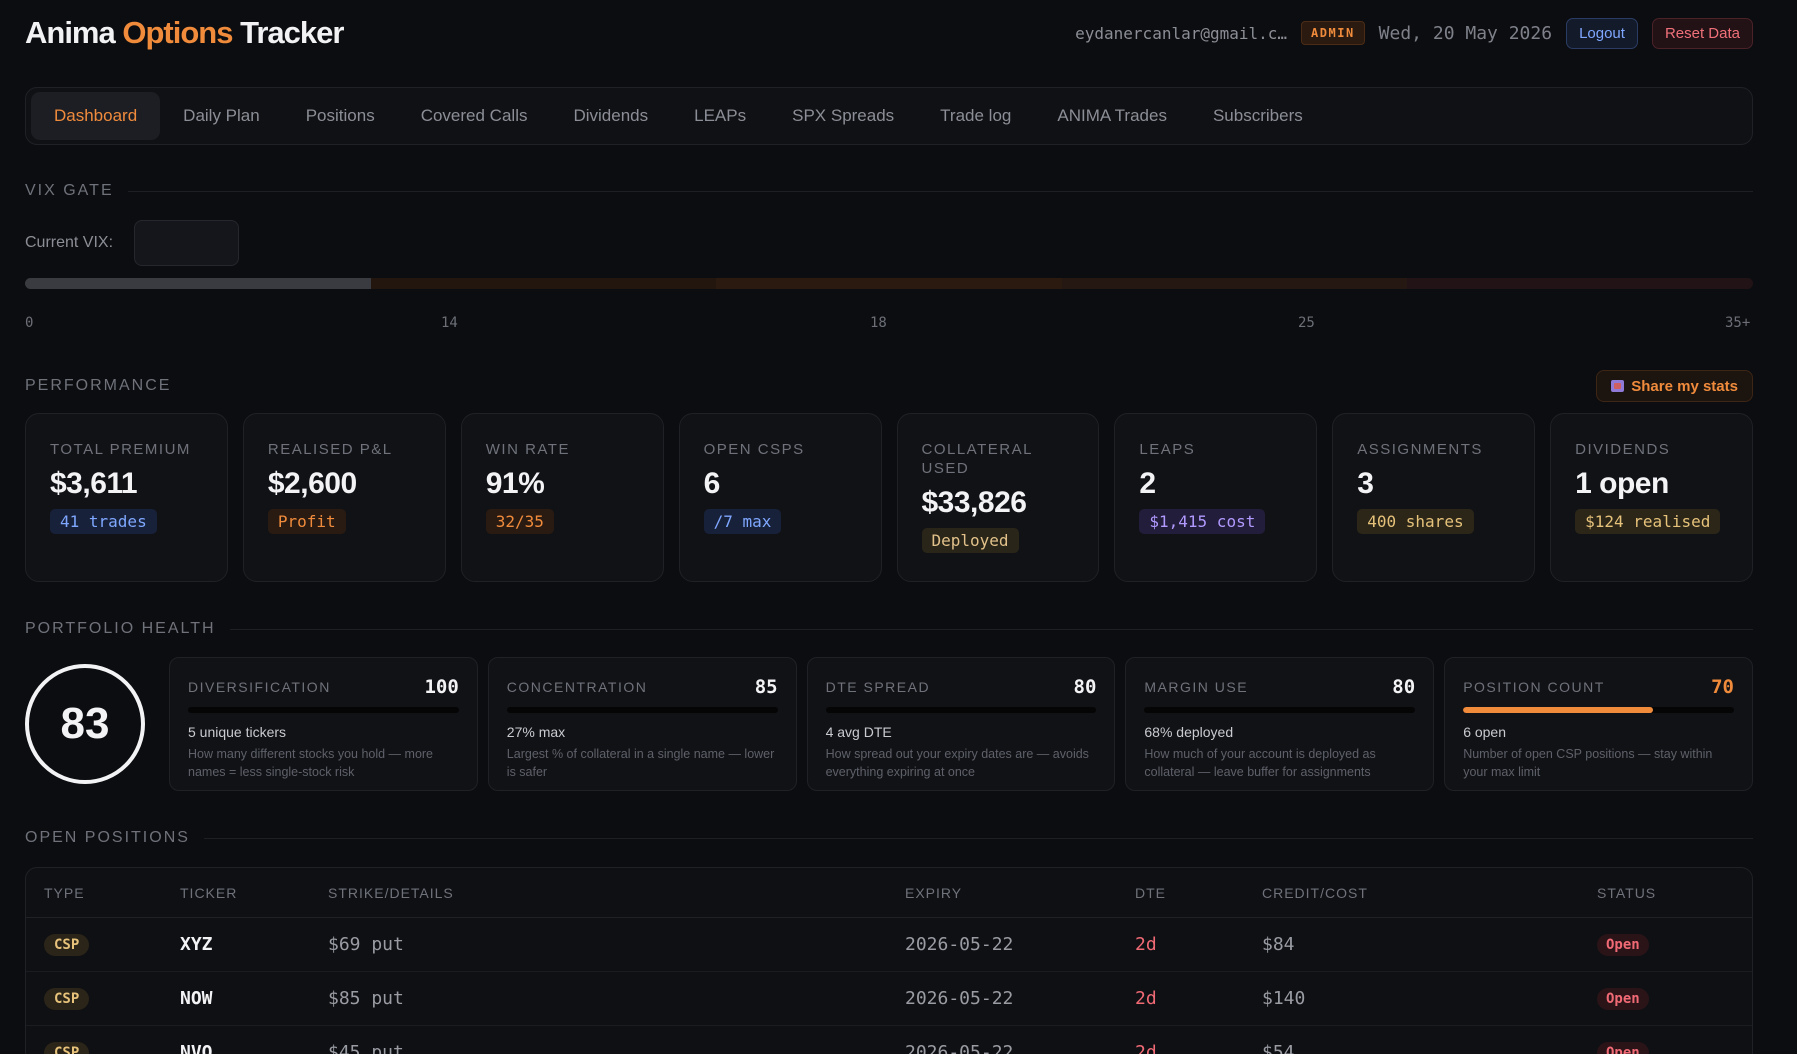  Describe the element at coordinates (1147, 483) in the screenshot. I see `stat-card-value: 2` at that location.